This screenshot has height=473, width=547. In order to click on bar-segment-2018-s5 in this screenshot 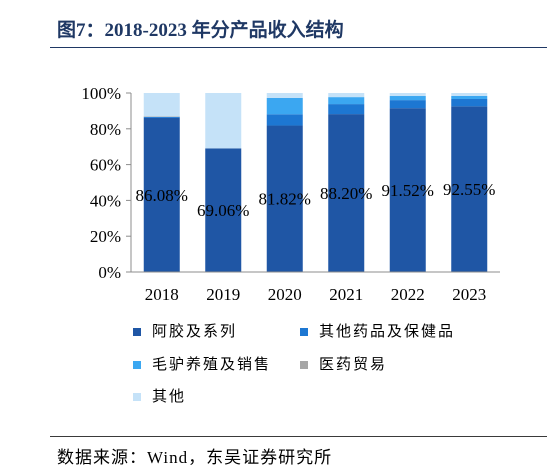, I will do `click(161, 105)`.